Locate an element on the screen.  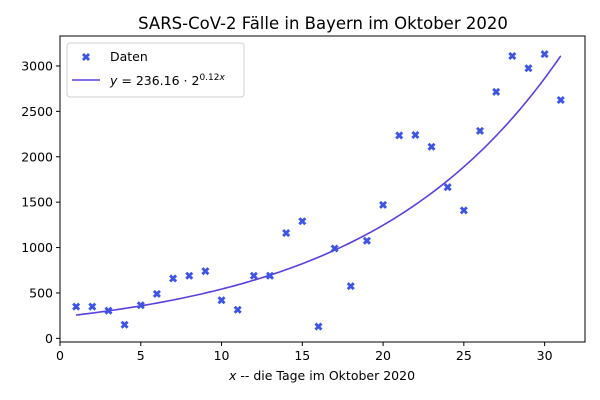
y-tick-label: 1000 is located at coordinates (37, 247).